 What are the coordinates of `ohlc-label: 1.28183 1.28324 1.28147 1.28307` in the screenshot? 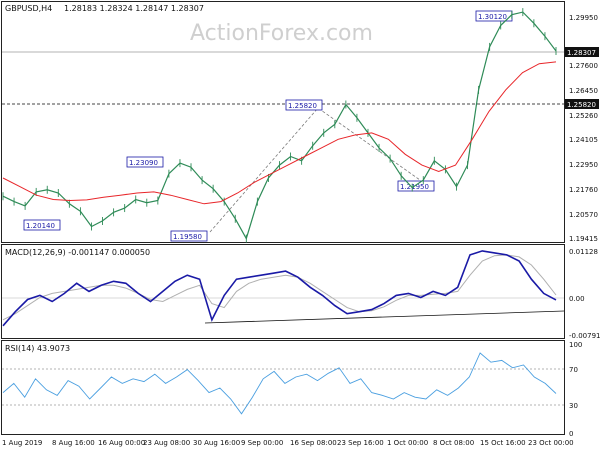 It's located at (134, 8).